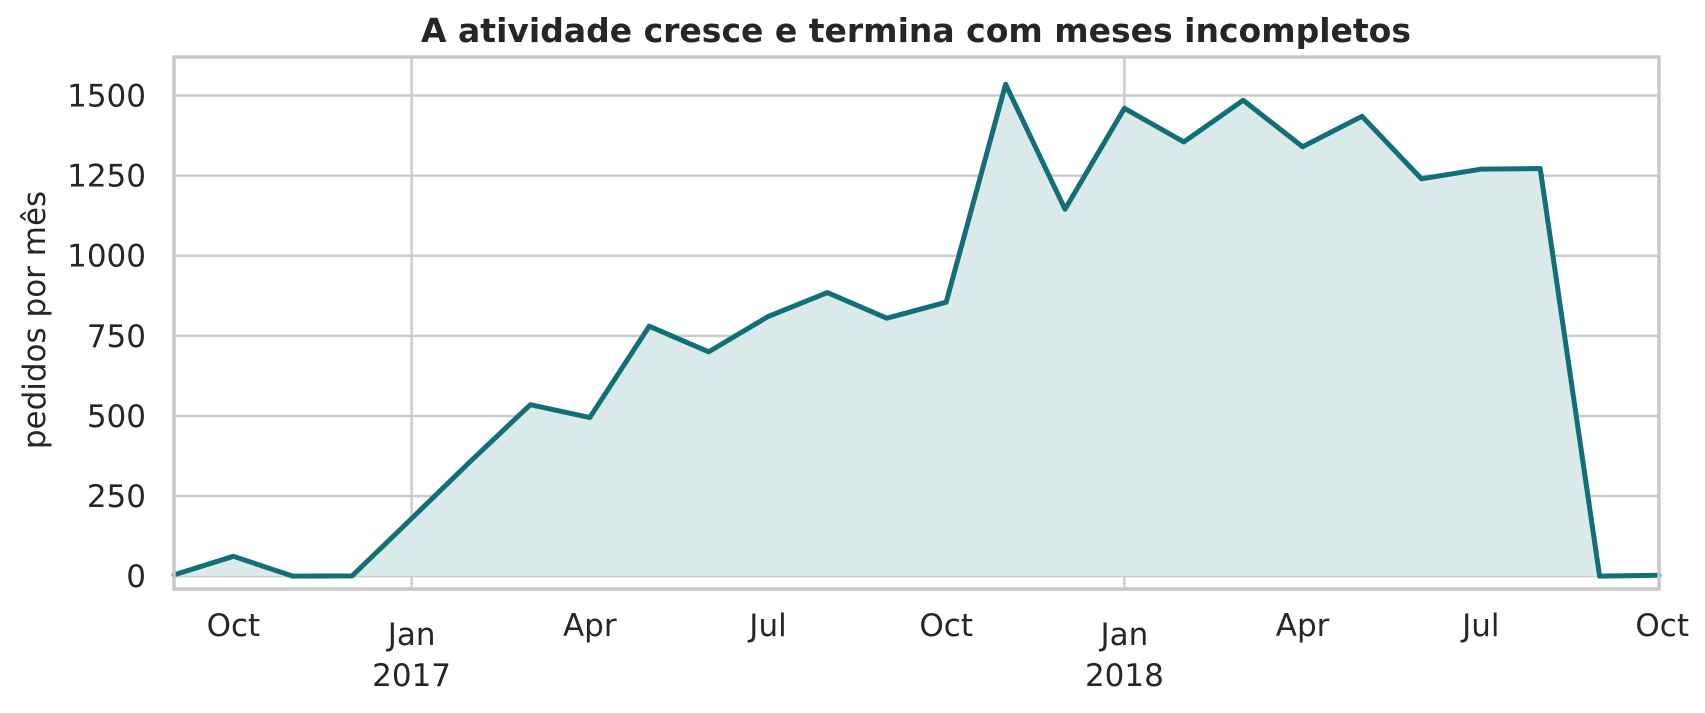 The image size is (1705, 713). Describe the element at coordinates (116, 337) in the screenshot. I see `y-tick-label: 750` at that location.